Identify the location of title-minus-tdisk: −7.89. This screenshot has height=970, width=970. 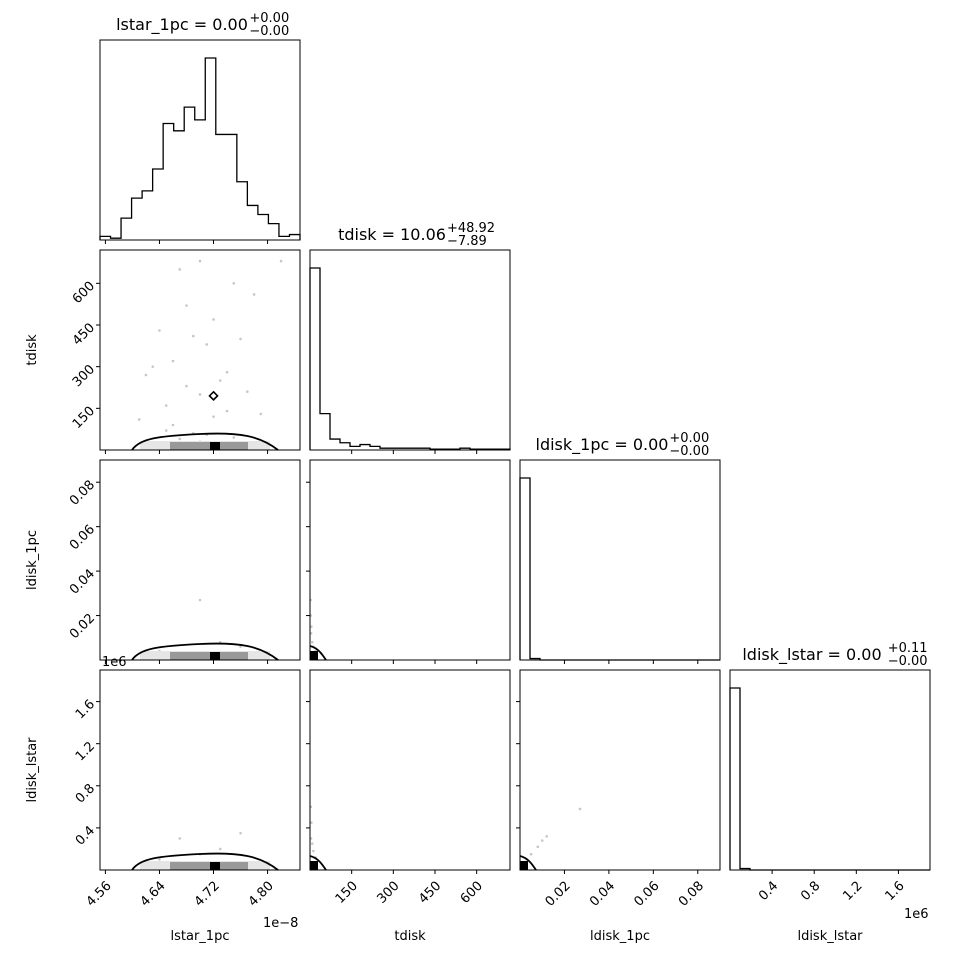
(467, 241).